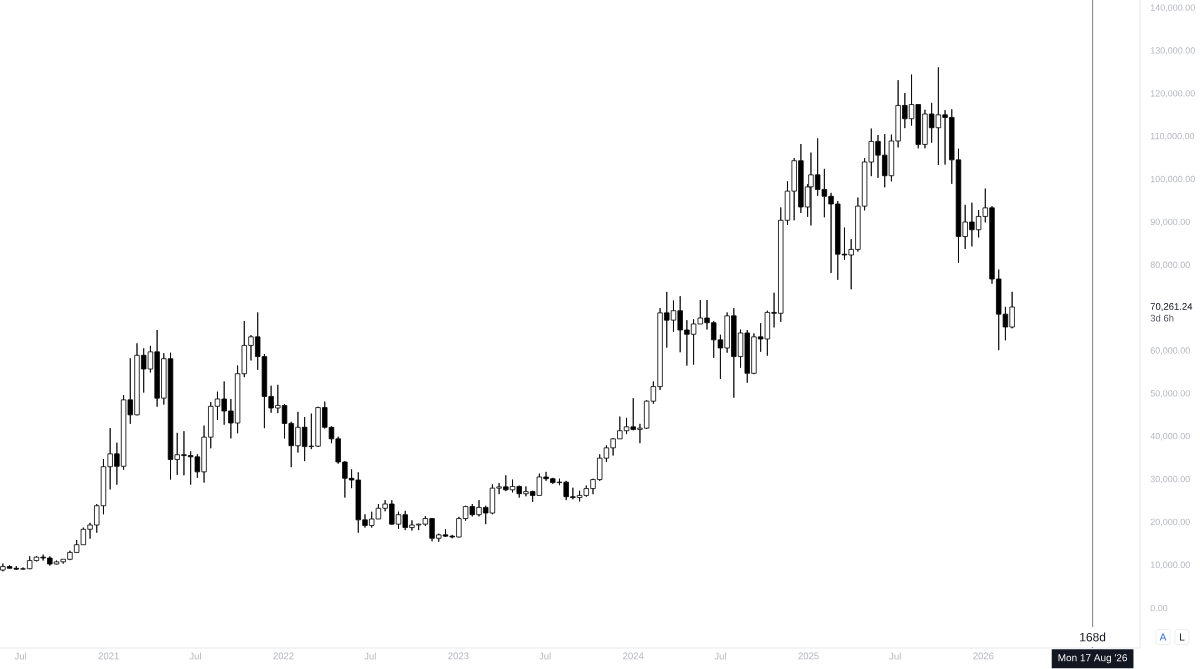 Image resolution: width=1200 pixels, height=669 pixels. I want to click on text: A, so click(1163, 637).